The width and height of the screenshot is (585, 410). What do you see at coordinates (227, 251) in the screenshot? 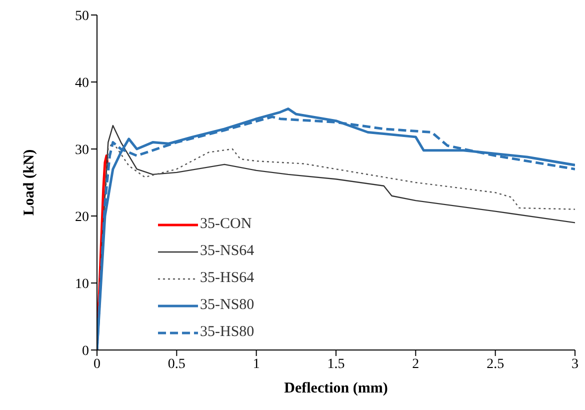
I see `legend-label: 35-NS64` at bounding box center [227, 251].